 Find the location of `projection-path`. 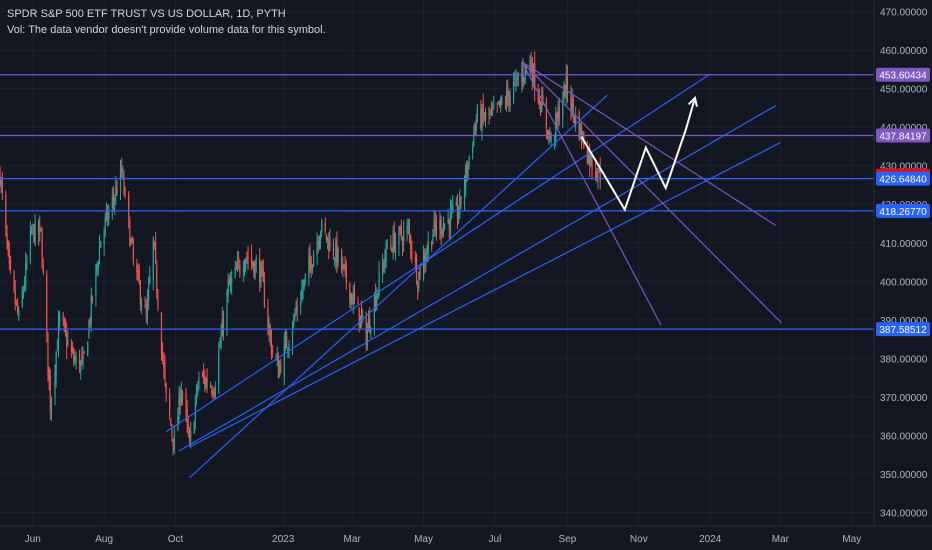

projection-path is located at coordinates (639, 154).